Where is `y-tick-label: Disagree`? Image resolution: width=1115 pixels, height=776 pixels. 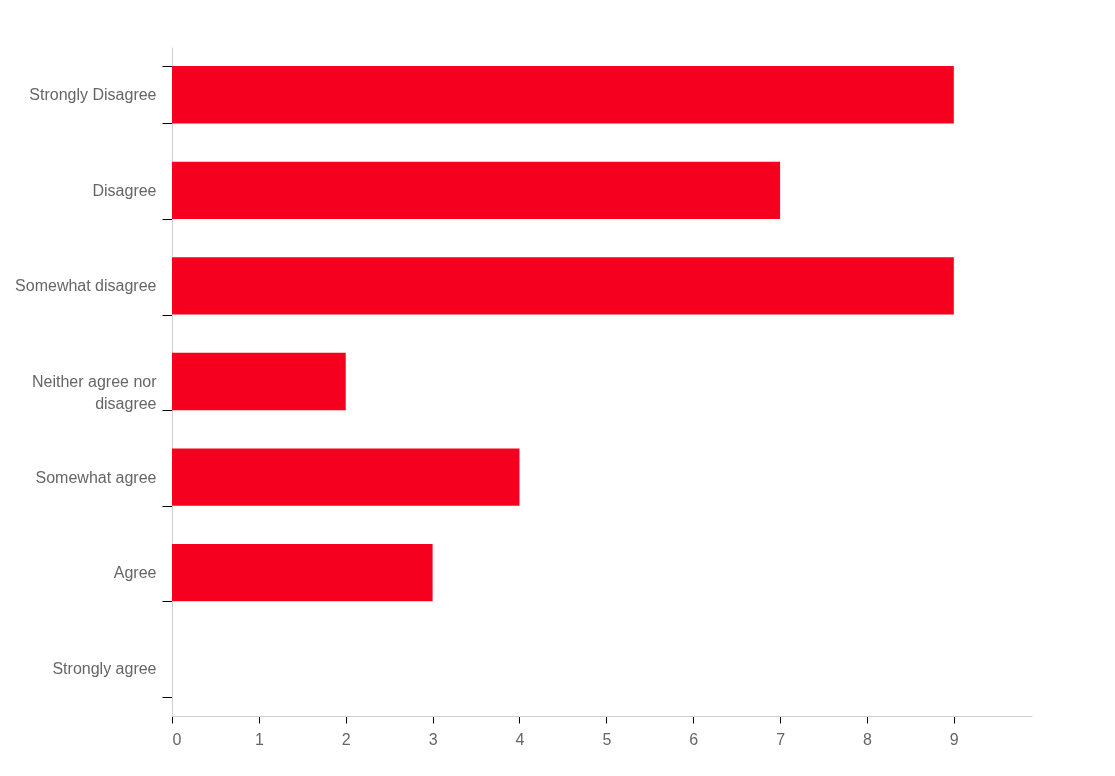 y-tick-label: Disagree is located at coordinates (124, 190).